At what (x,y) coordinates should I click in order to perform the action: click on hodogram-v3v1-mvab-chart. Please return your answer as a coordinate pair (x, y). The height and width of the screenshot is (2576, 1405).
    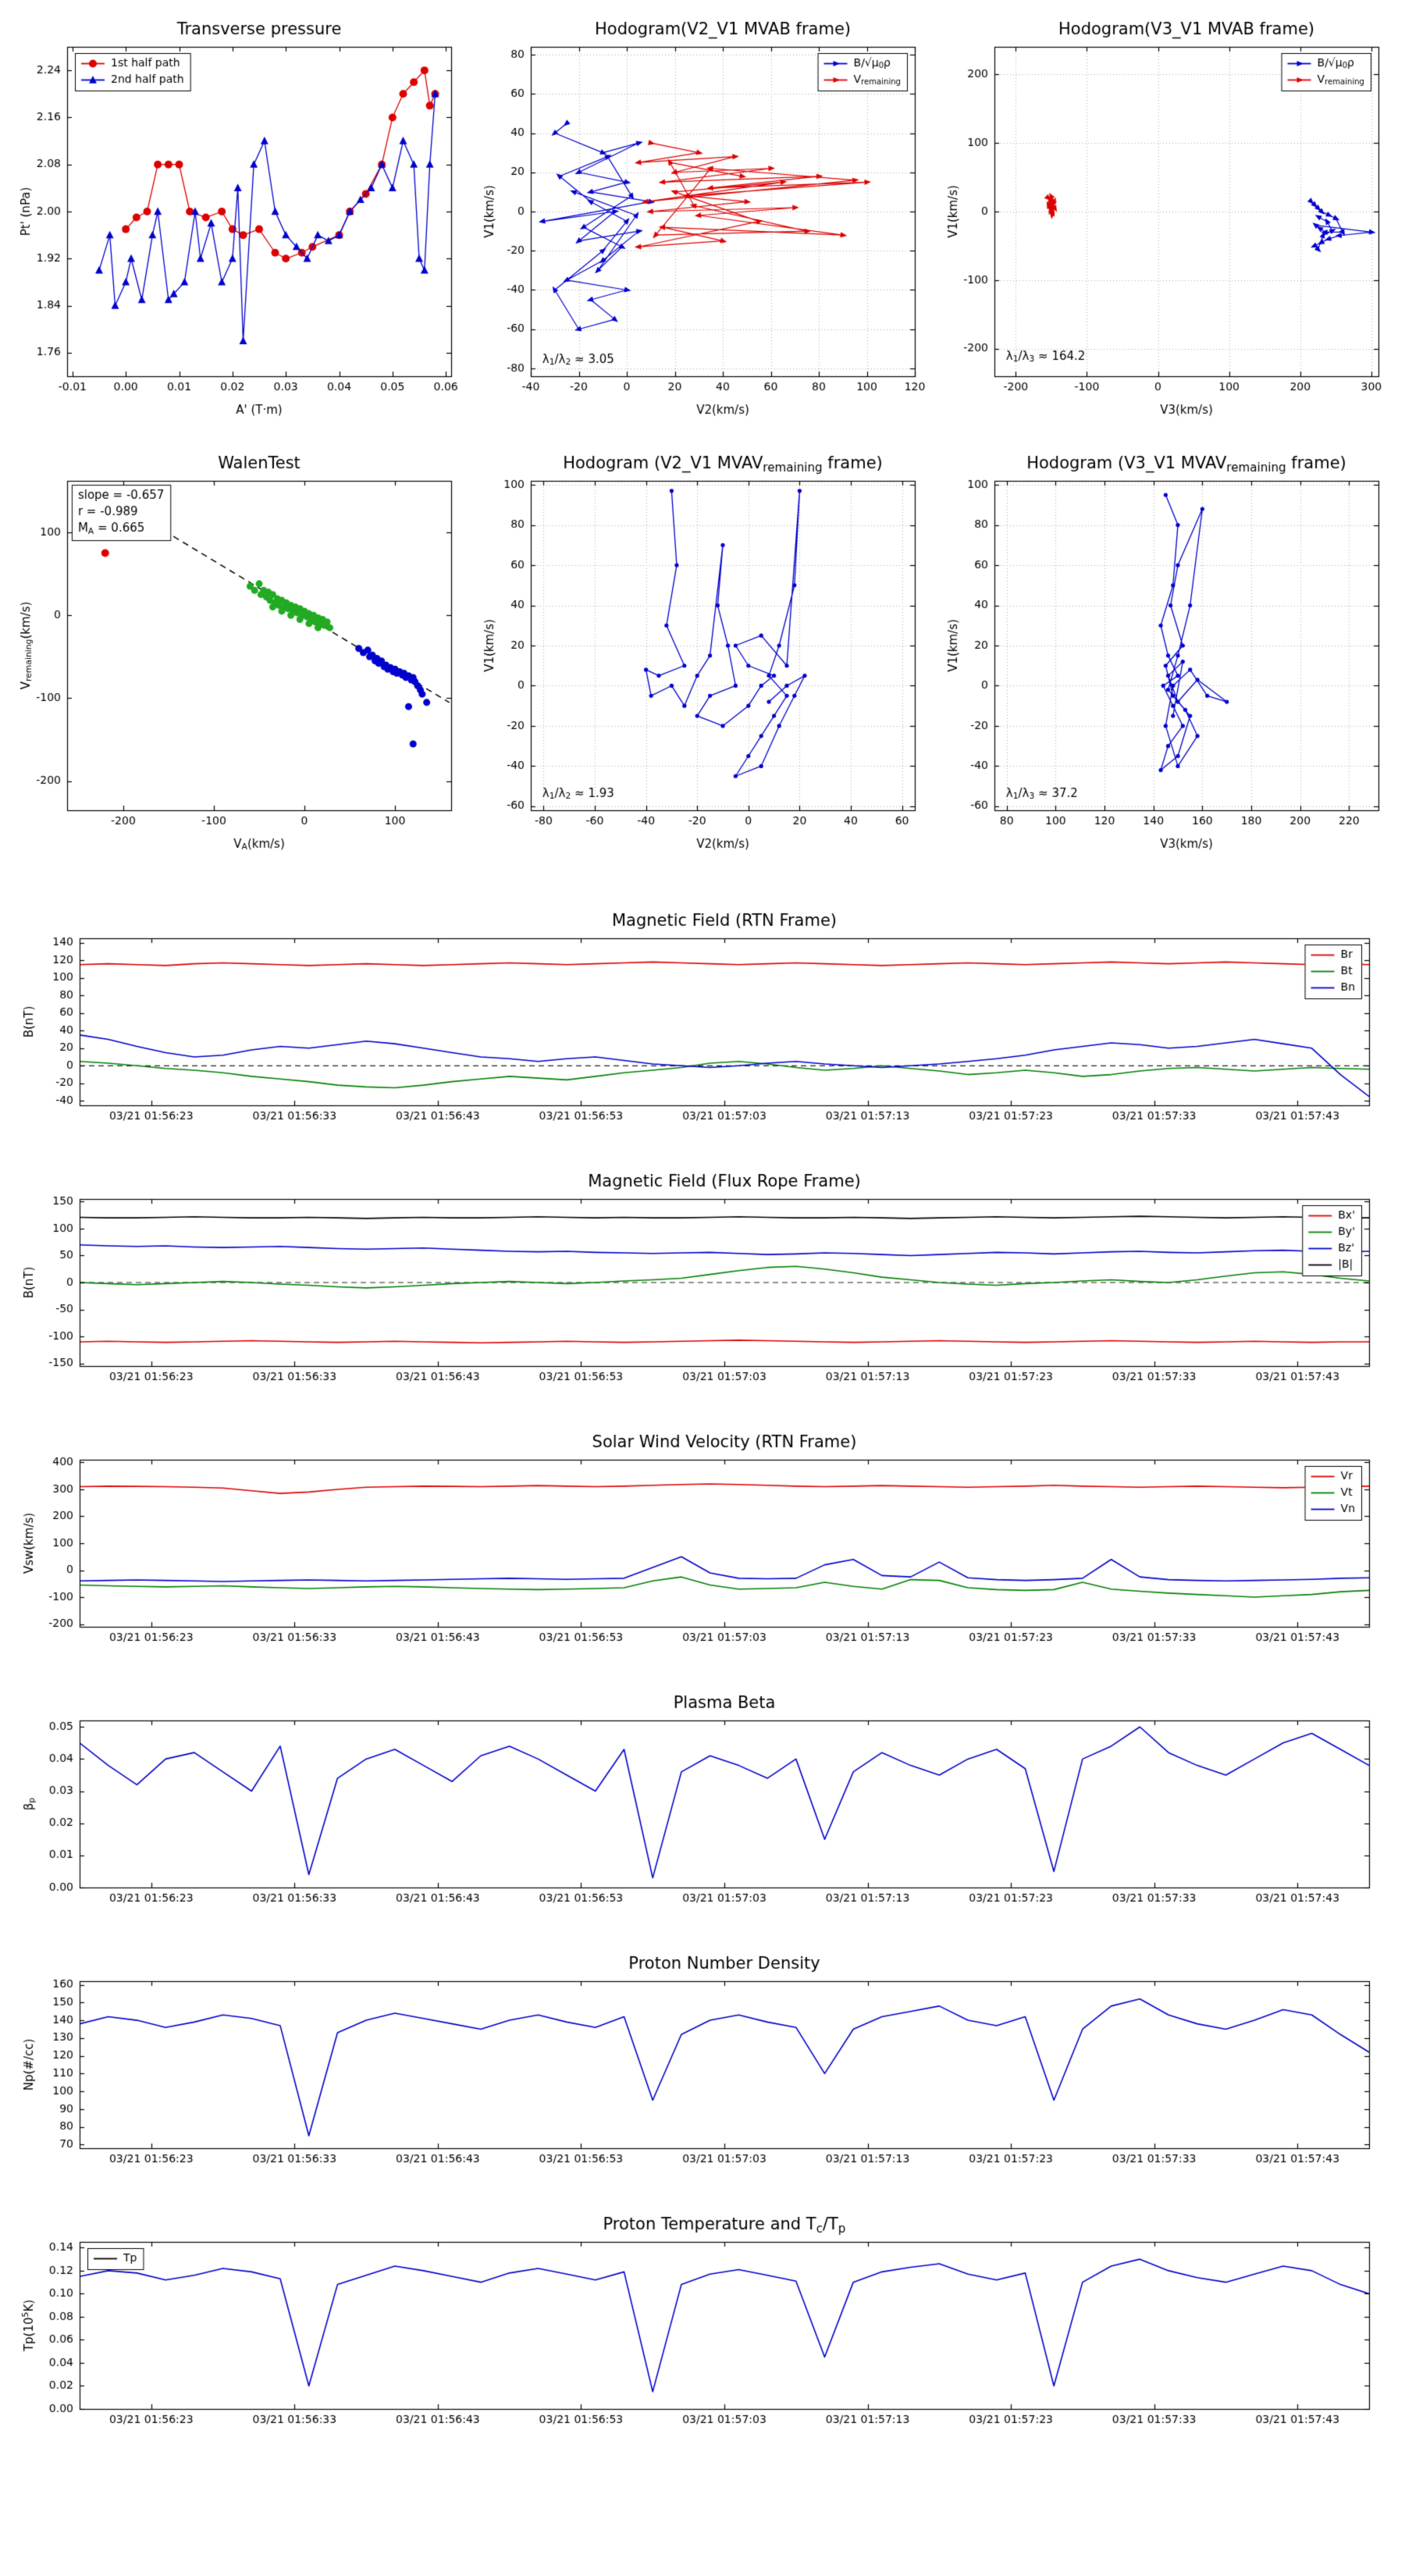
    Looking at the image, I should click on (1166, 218).